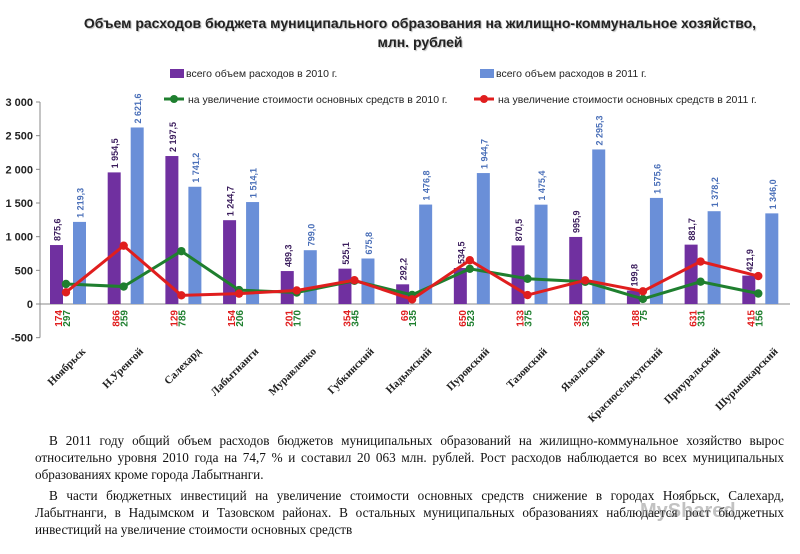 This screenshot has height=554, width=800. I want to click on bar-data-label: 1 741,2, so click(196, 168).